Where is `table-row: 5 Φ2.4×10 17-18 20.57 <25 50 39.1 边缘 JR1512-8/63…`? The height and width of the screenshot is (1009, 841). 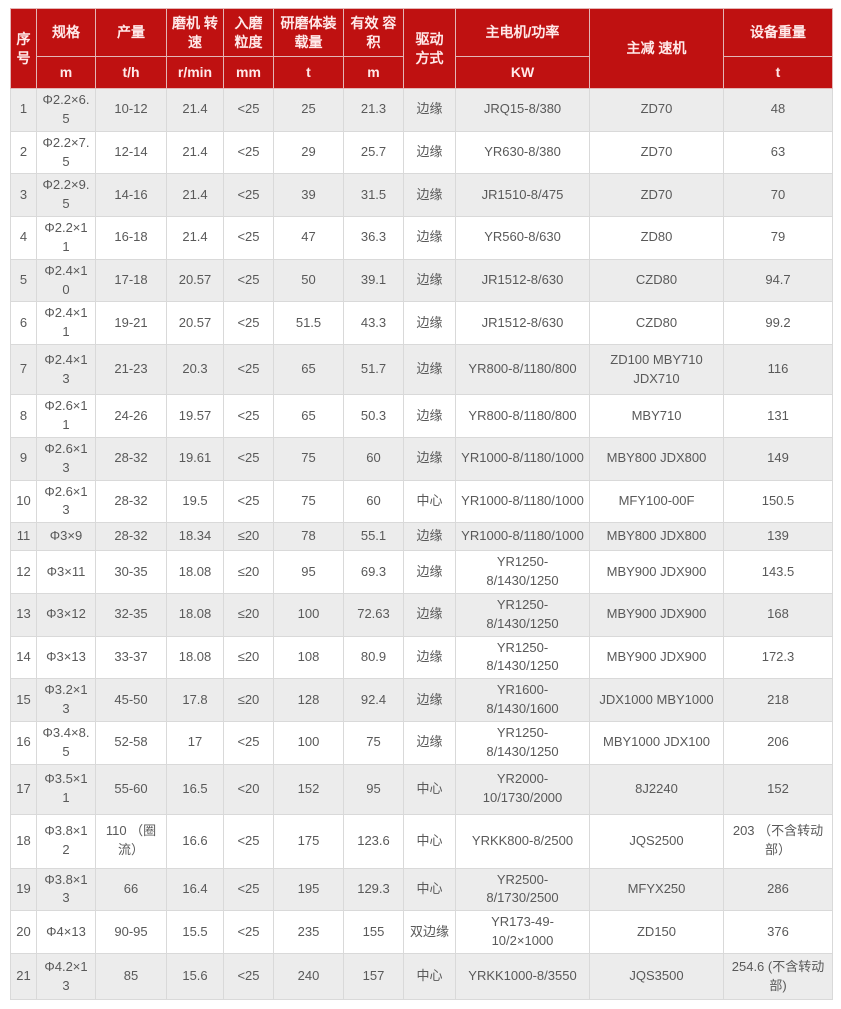 table-row: 5 Φ2.4×10 17-18 20.57 <25 50 39.1 边缘 JR1512-8/63… is located at coordinates (421, 280).